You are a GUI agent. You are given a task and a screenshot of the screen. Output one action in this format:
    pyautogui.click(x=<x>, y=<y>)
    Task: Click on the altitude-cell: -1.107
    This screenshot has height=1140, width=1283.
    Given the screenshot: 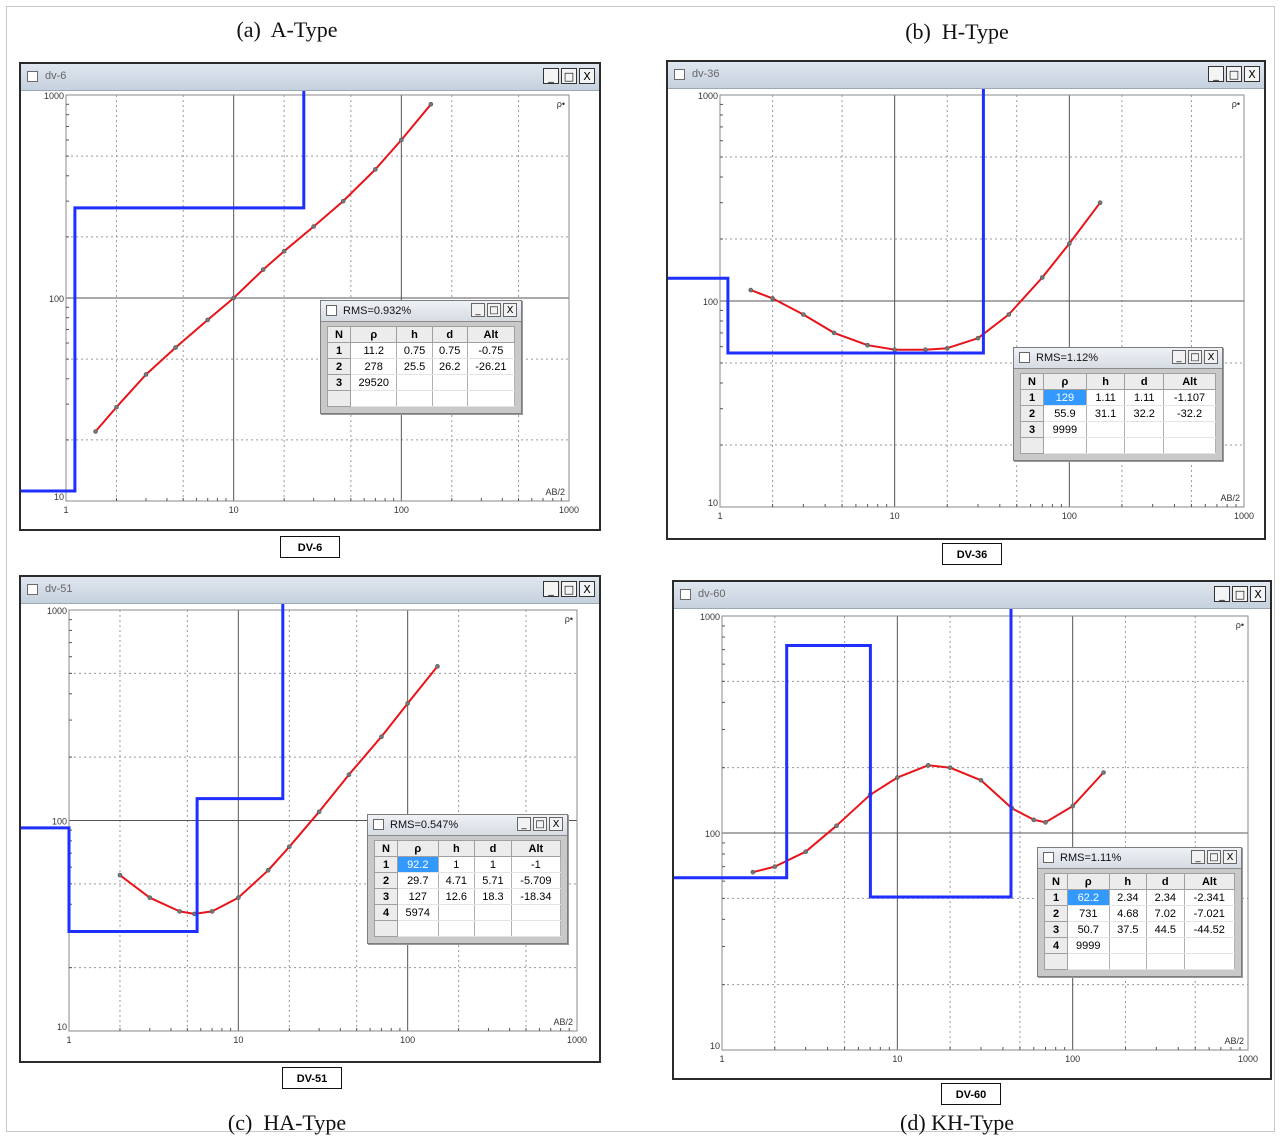 What is the action you would take?
    pyautogui.click(x=1189, y=397)
    